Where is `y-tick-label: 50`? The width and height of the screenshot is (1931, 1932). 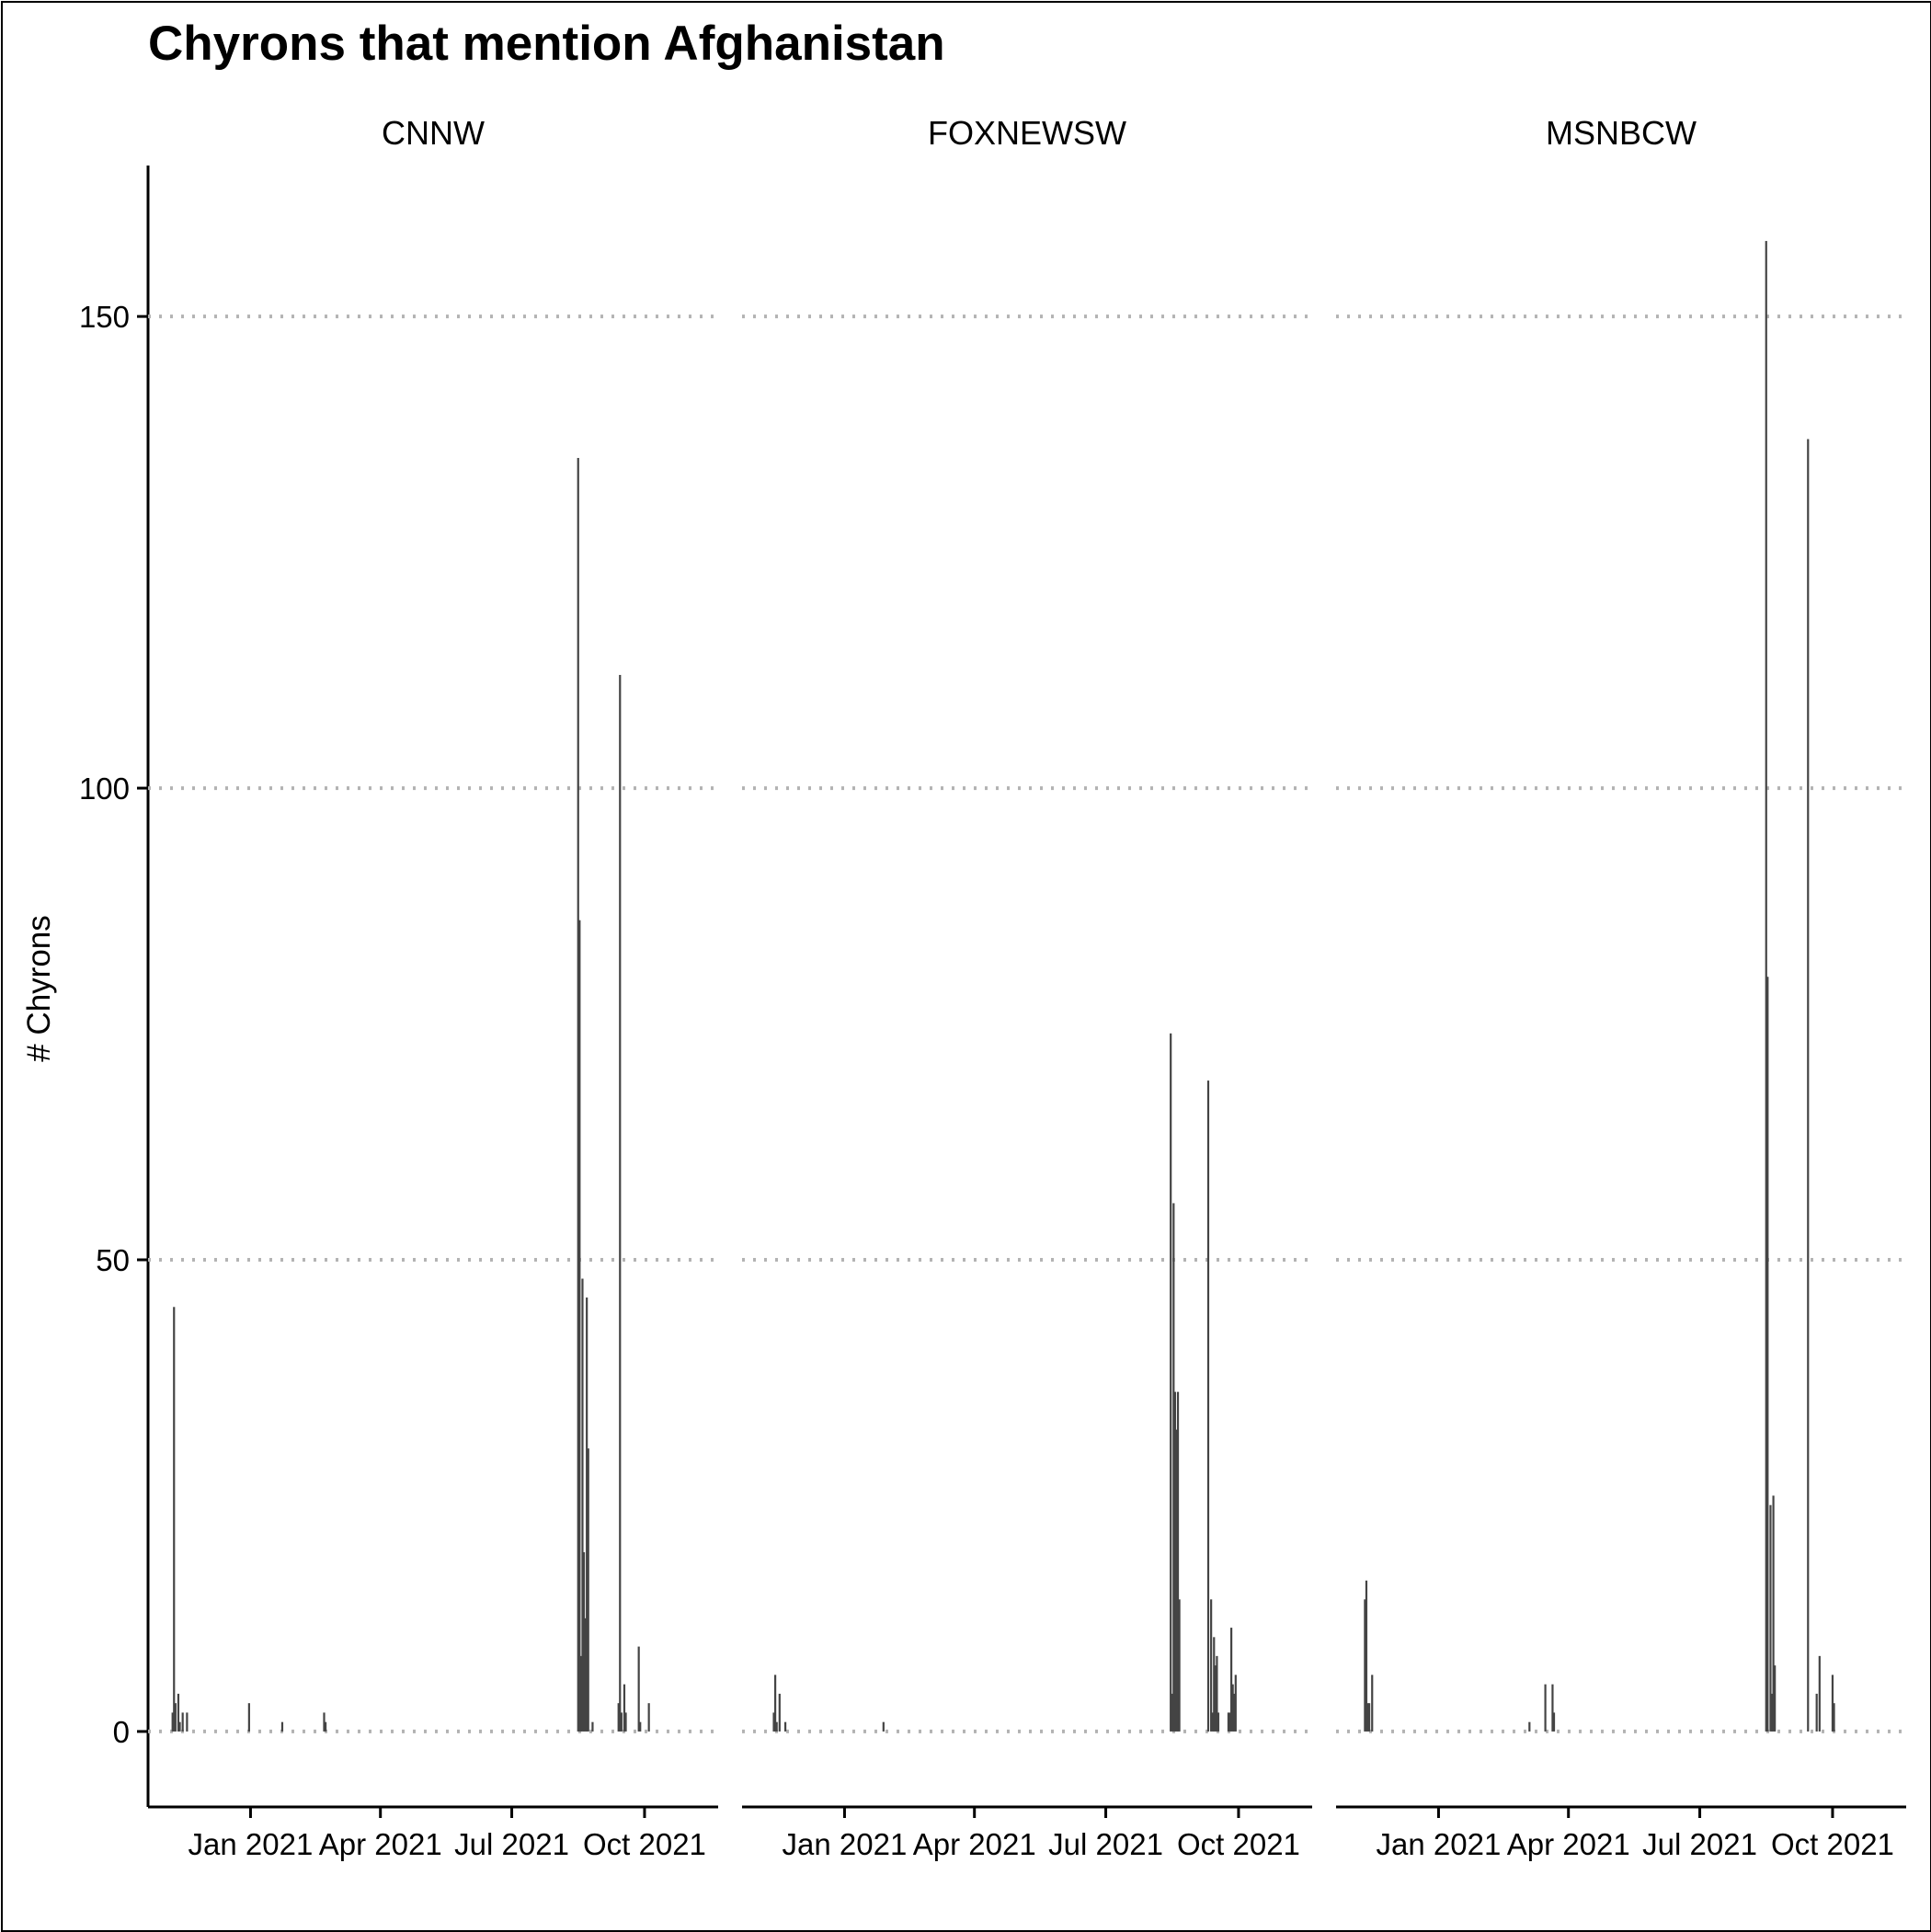
y-tick-label: 50 is located at coordinates (113, 1260).